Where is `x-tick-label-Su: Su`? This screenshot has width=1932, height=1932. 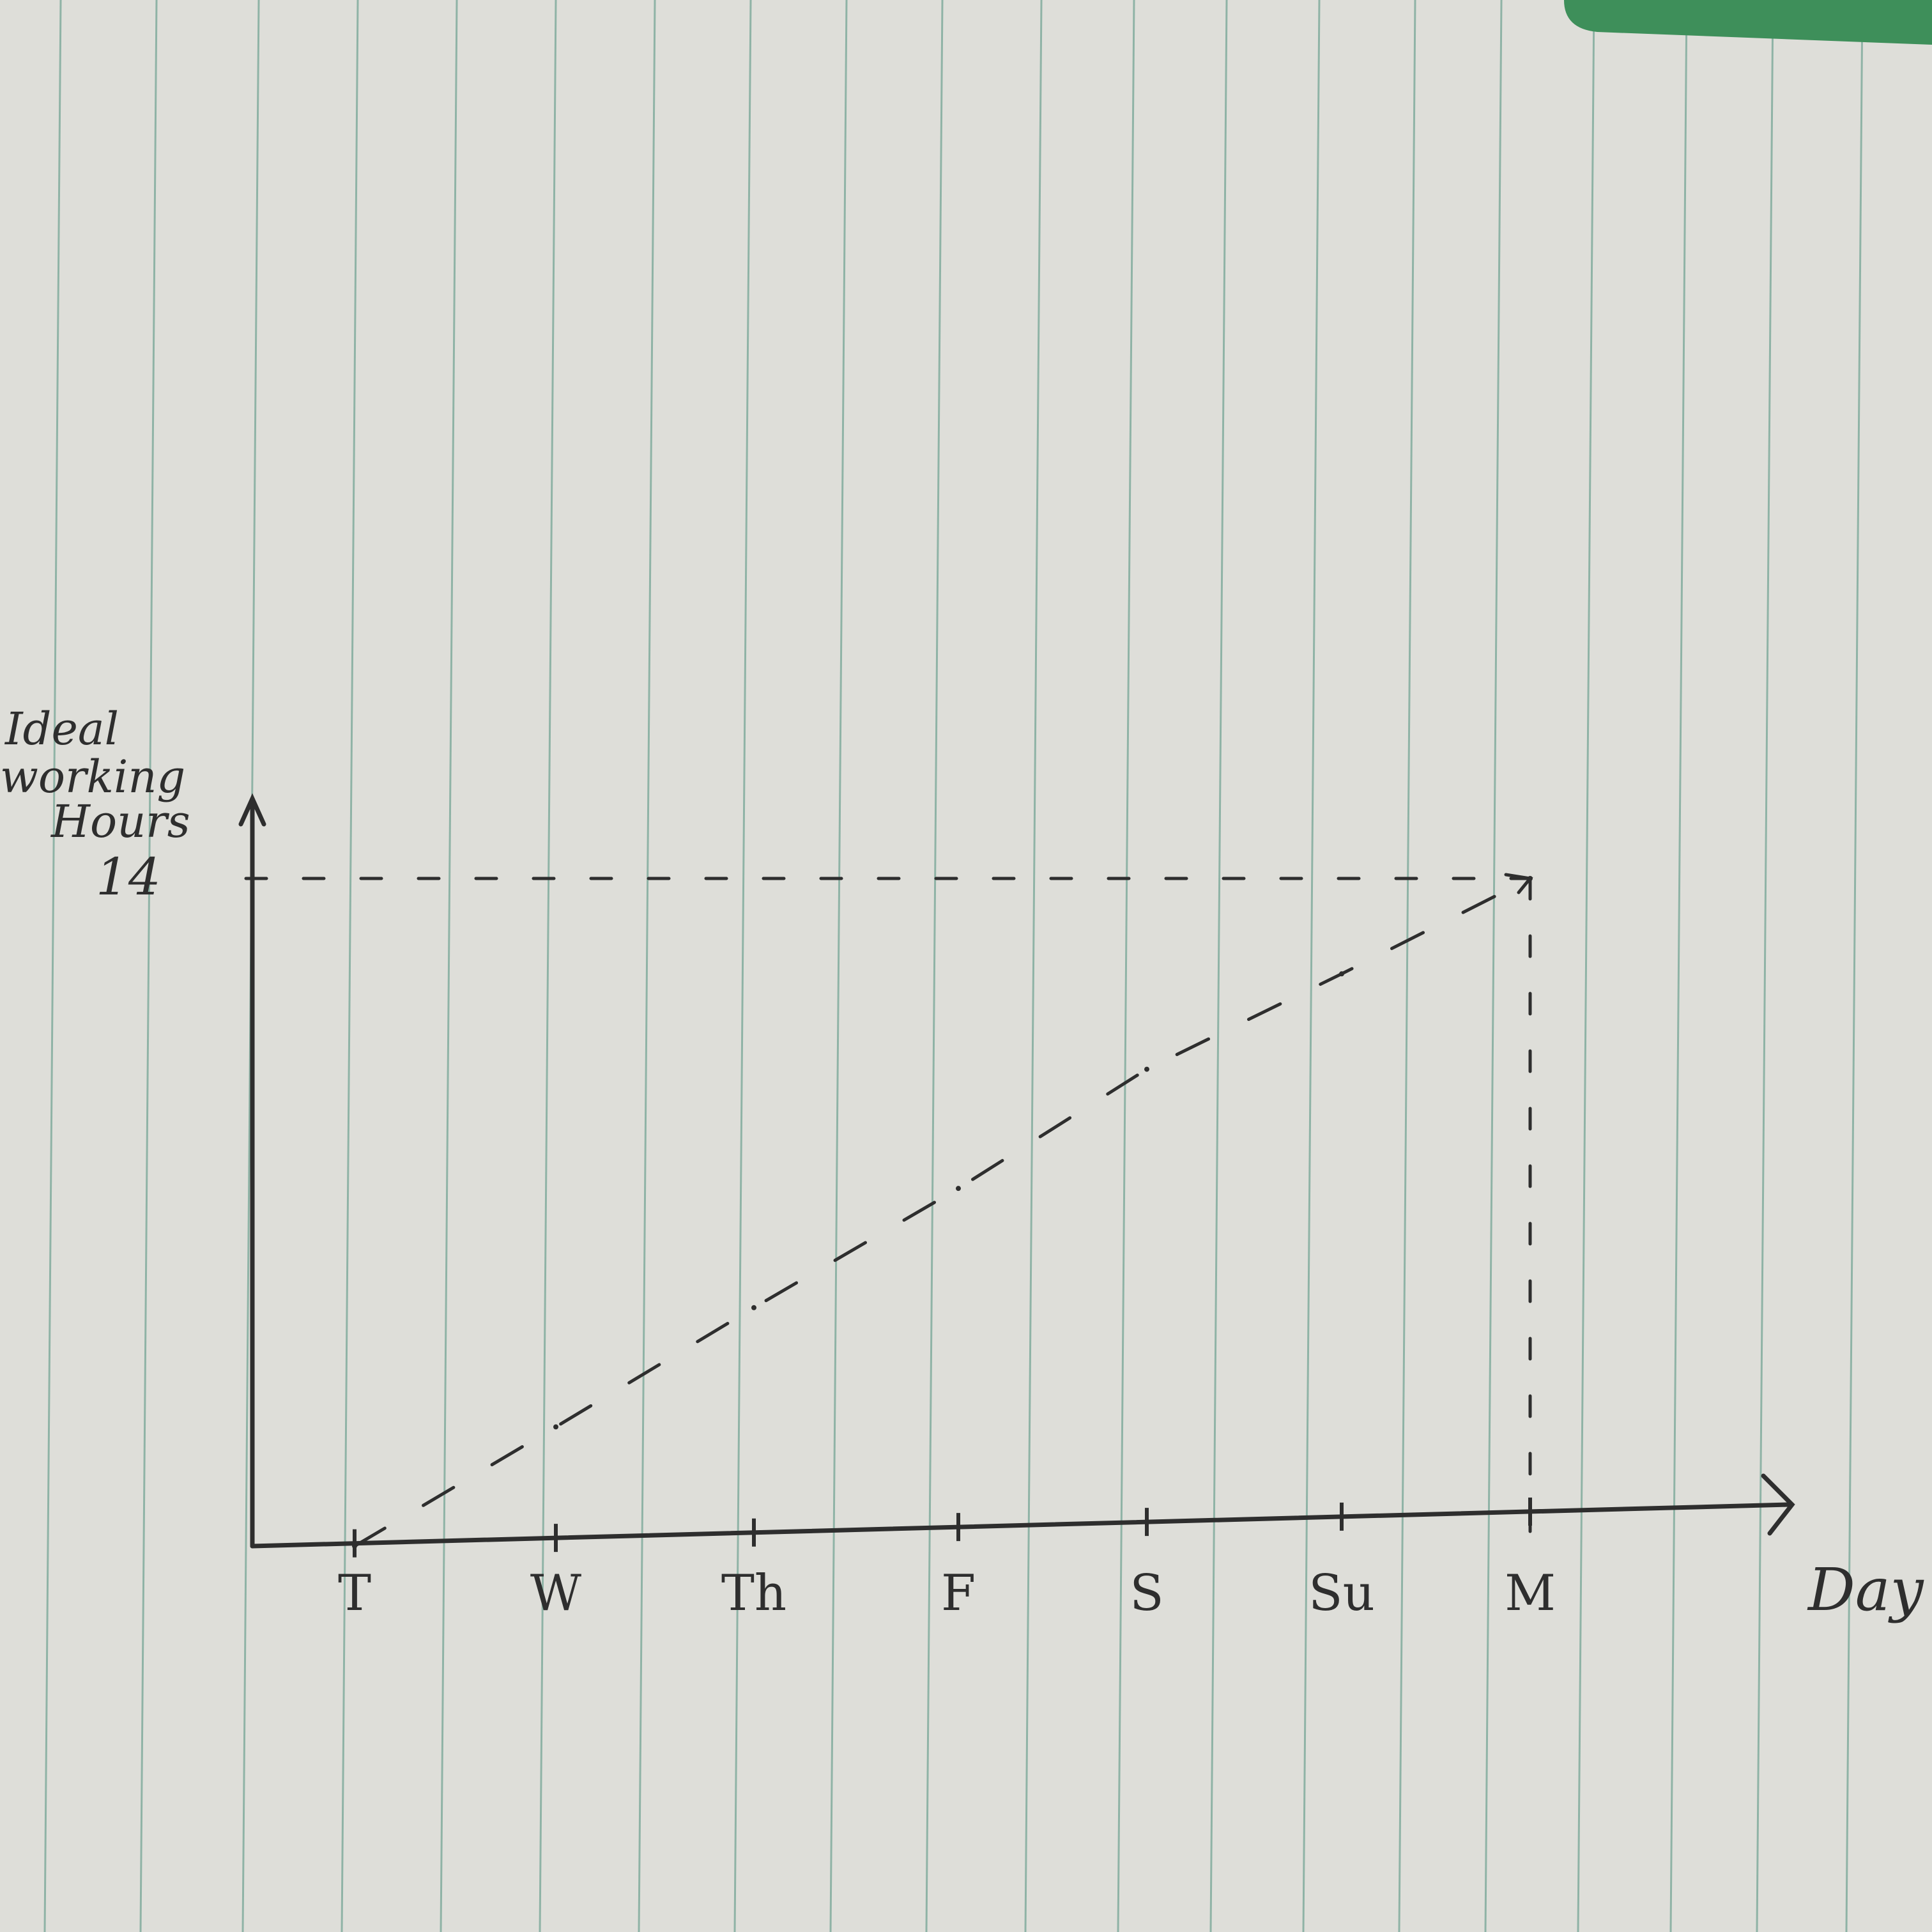 x-tick-label-Su: Su is located at coordinates (1341, 1593).